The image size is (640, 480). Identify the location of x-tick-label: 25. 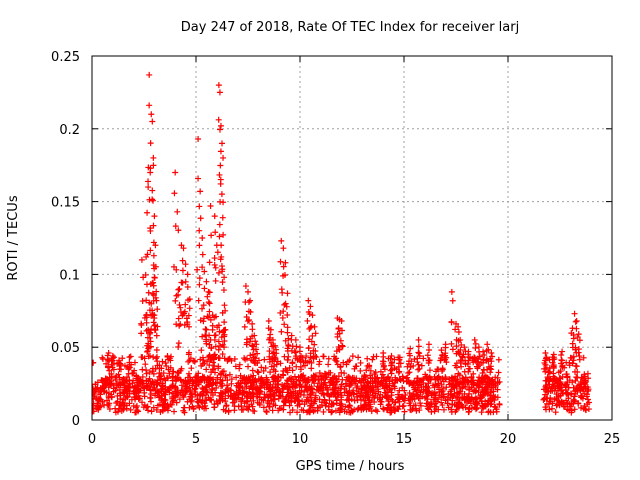
(612, 439).